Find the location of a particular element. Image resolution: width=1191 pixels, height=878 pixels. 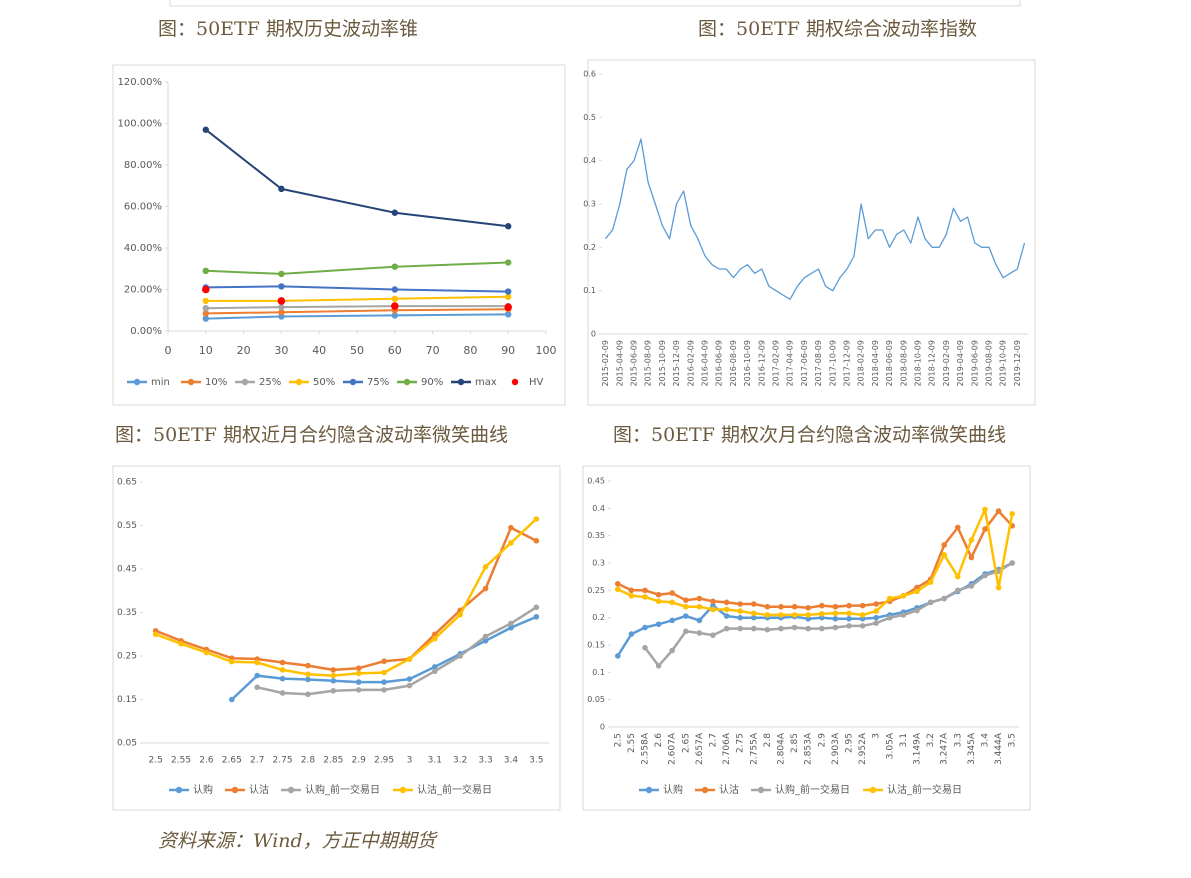

legend-label: 50% is located at coordinates (324, 382).